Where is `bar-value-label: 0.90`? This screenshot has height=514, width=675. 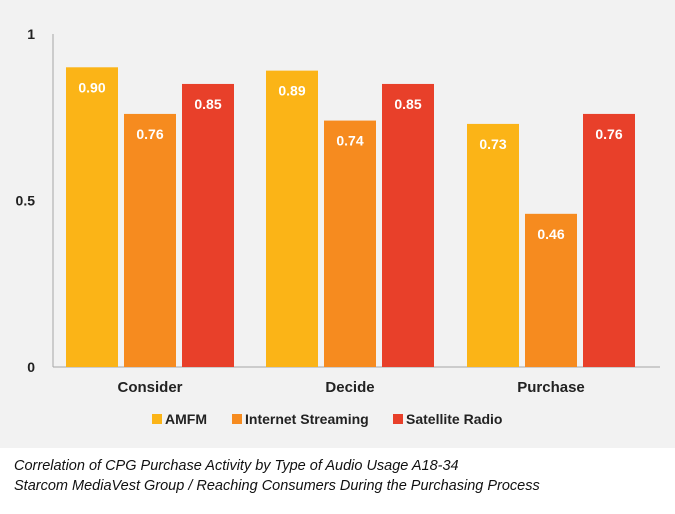 bar-value-label: 0.90 is located at coordinates (91, 87).